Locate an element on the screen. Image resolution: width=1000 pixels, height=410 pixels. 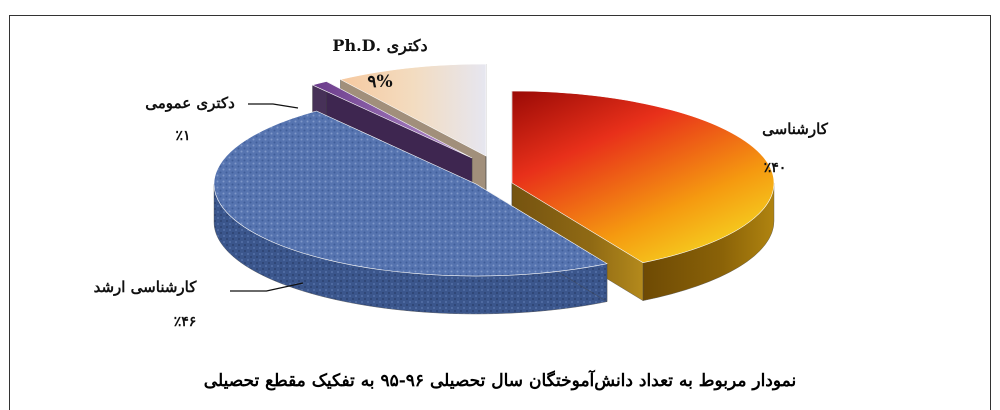
leader-line-arshad is located at coordinates (267, 287).